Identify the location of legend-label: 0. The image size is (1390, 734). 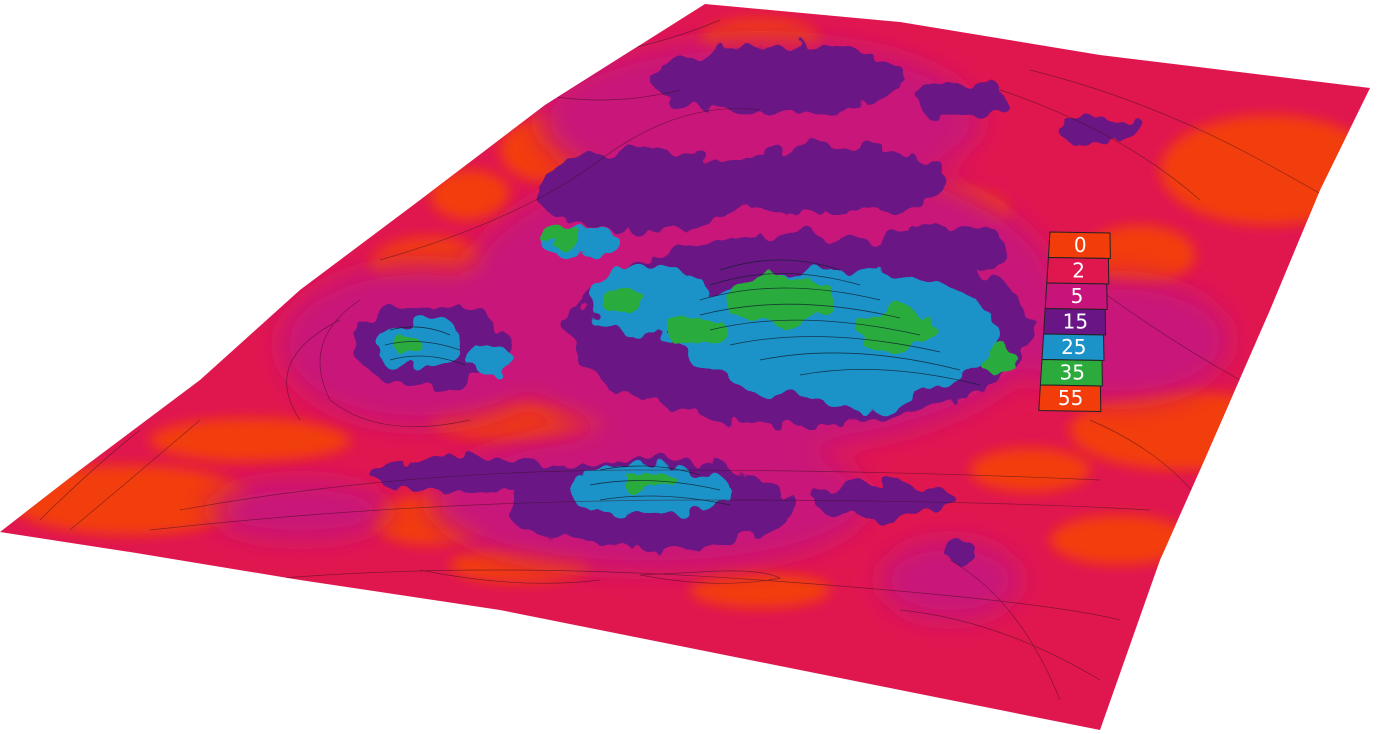
(1080, 245).